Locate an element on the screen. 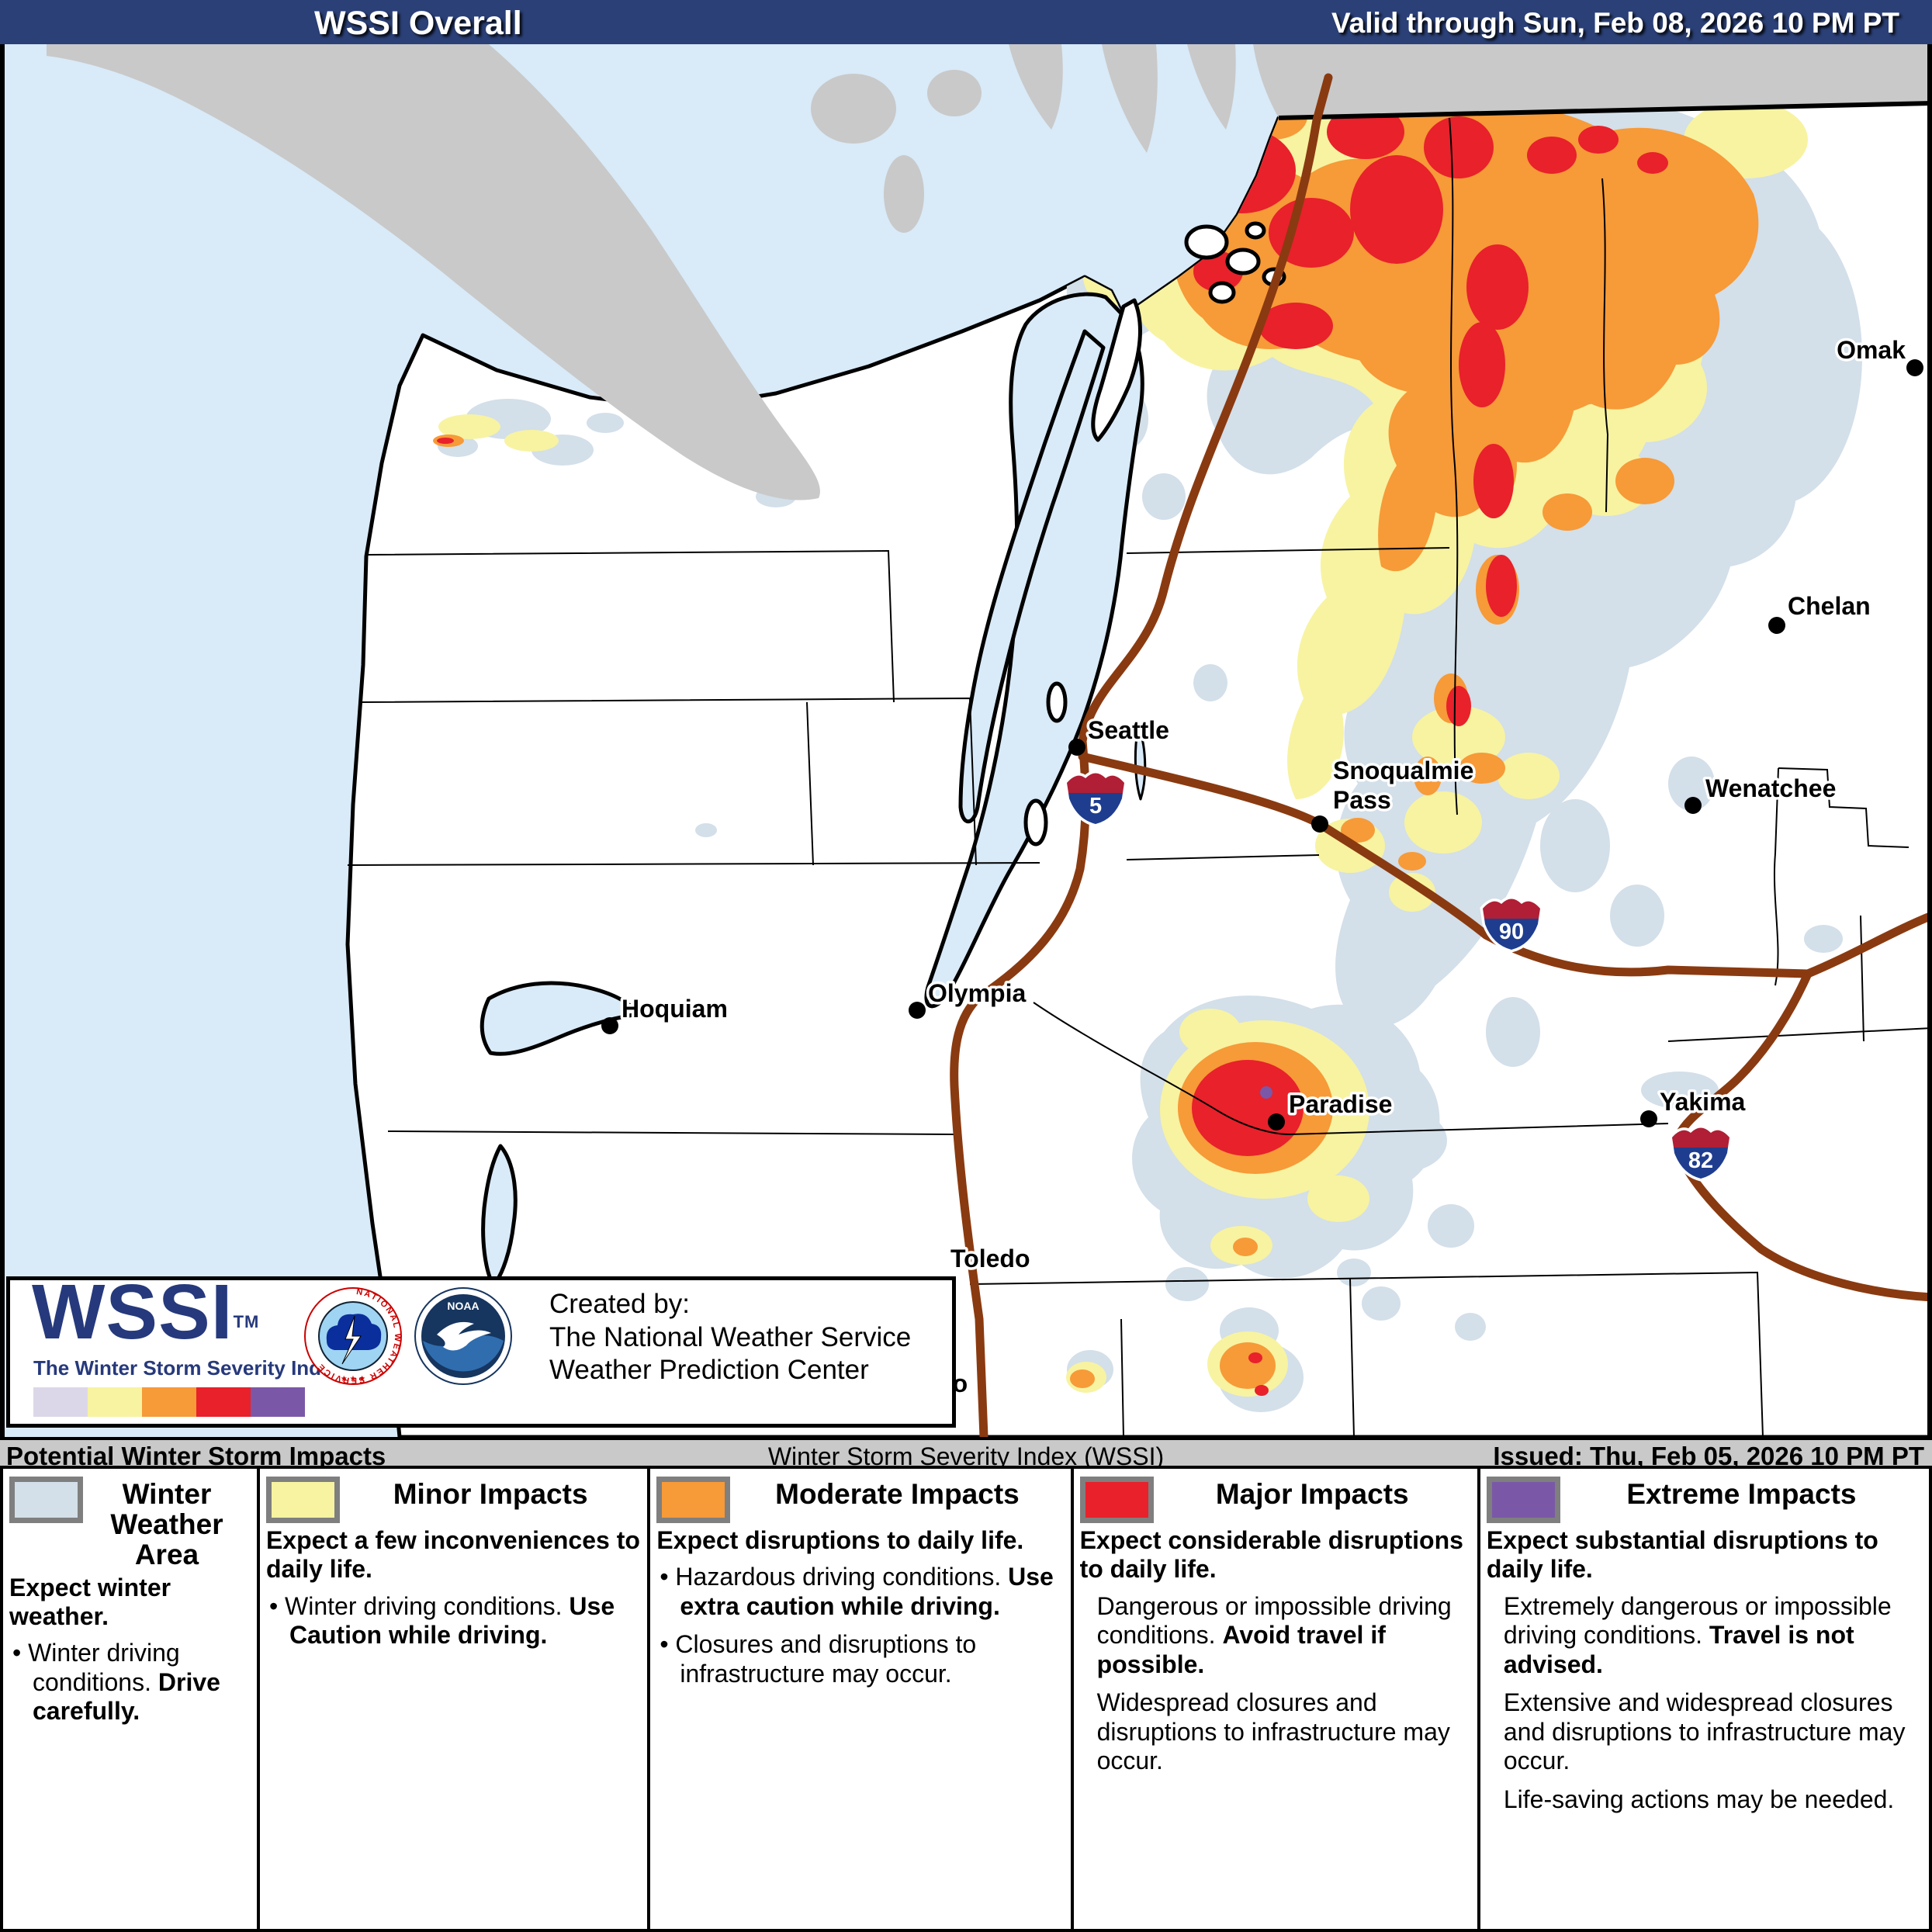  valid-through-text: Valid through Sun, Feb 08, 2026 10 PM PT is located at coordinates (1615, 23).